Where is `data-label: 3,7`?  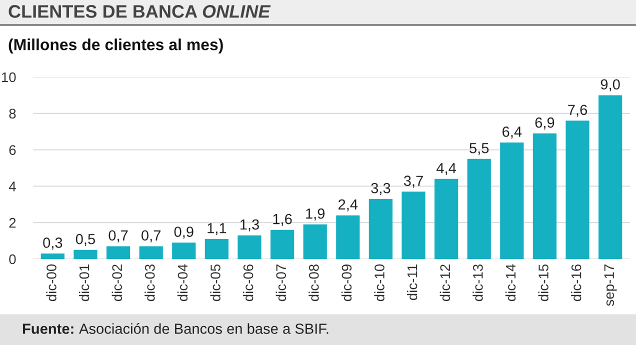
data-label: 3,7 is located at coordinates (413, 182).